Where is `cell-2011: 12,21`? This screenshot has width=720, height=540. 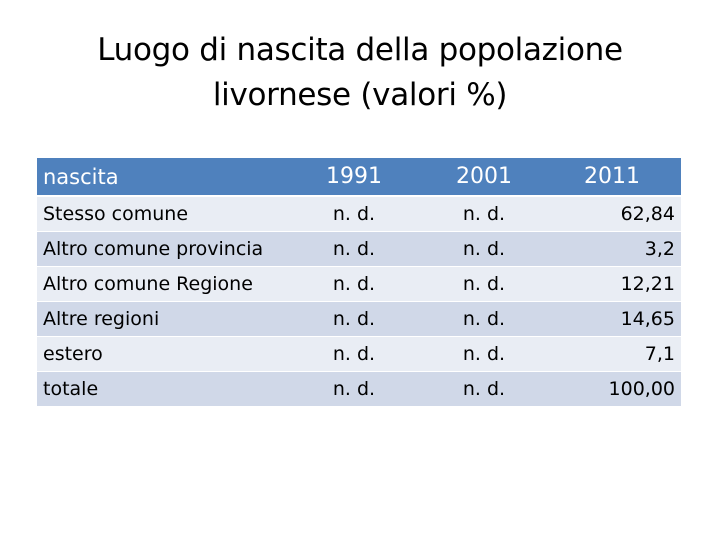
cell-2011: 12,21 is located at coordinates (615, 284).